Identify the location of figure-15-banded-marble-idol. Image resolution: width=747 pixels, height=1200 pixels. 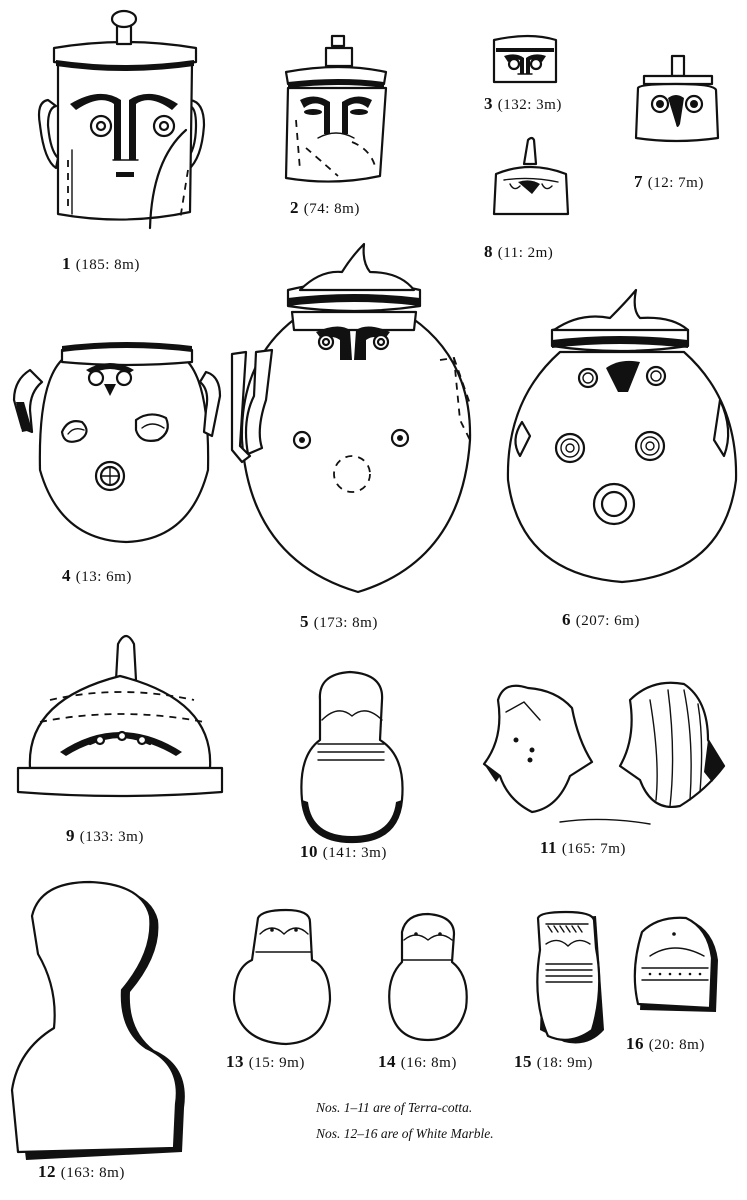
(570, 977).